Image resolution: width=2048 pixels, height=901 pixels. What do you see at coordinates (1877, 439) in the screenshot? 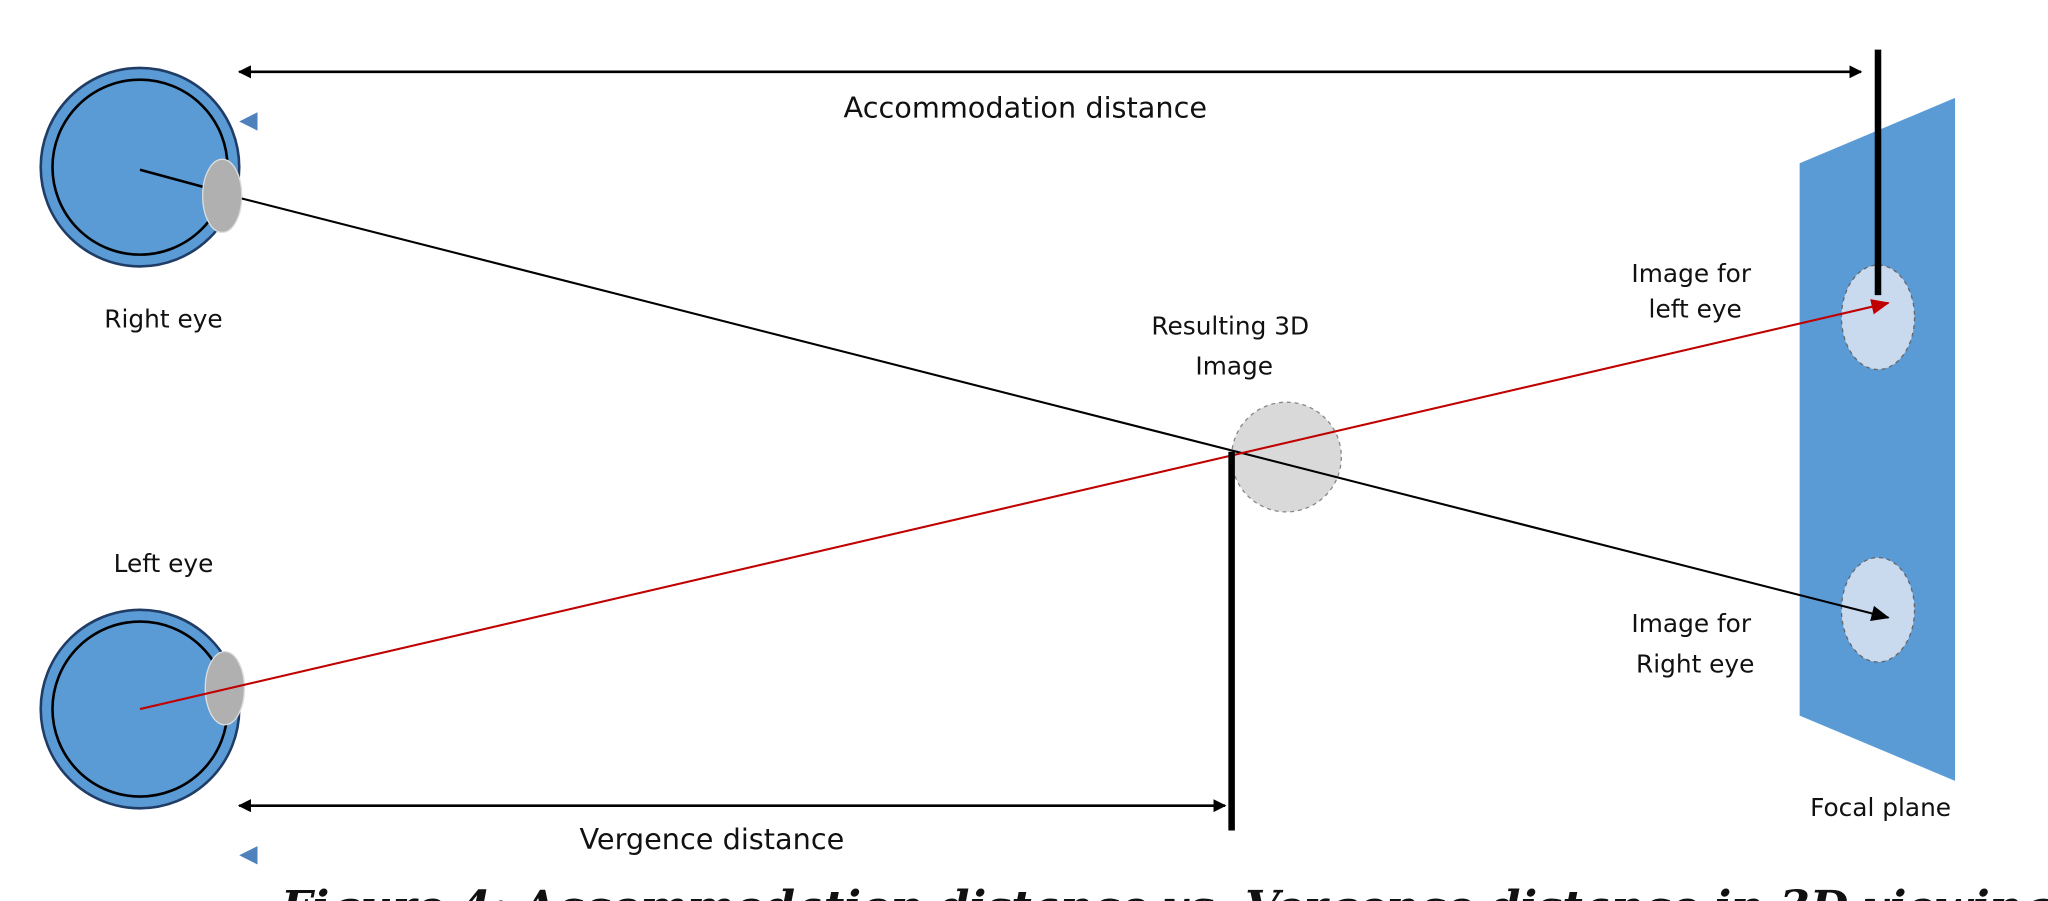
I see `focal-plane` at bounding box center [1877, 439].